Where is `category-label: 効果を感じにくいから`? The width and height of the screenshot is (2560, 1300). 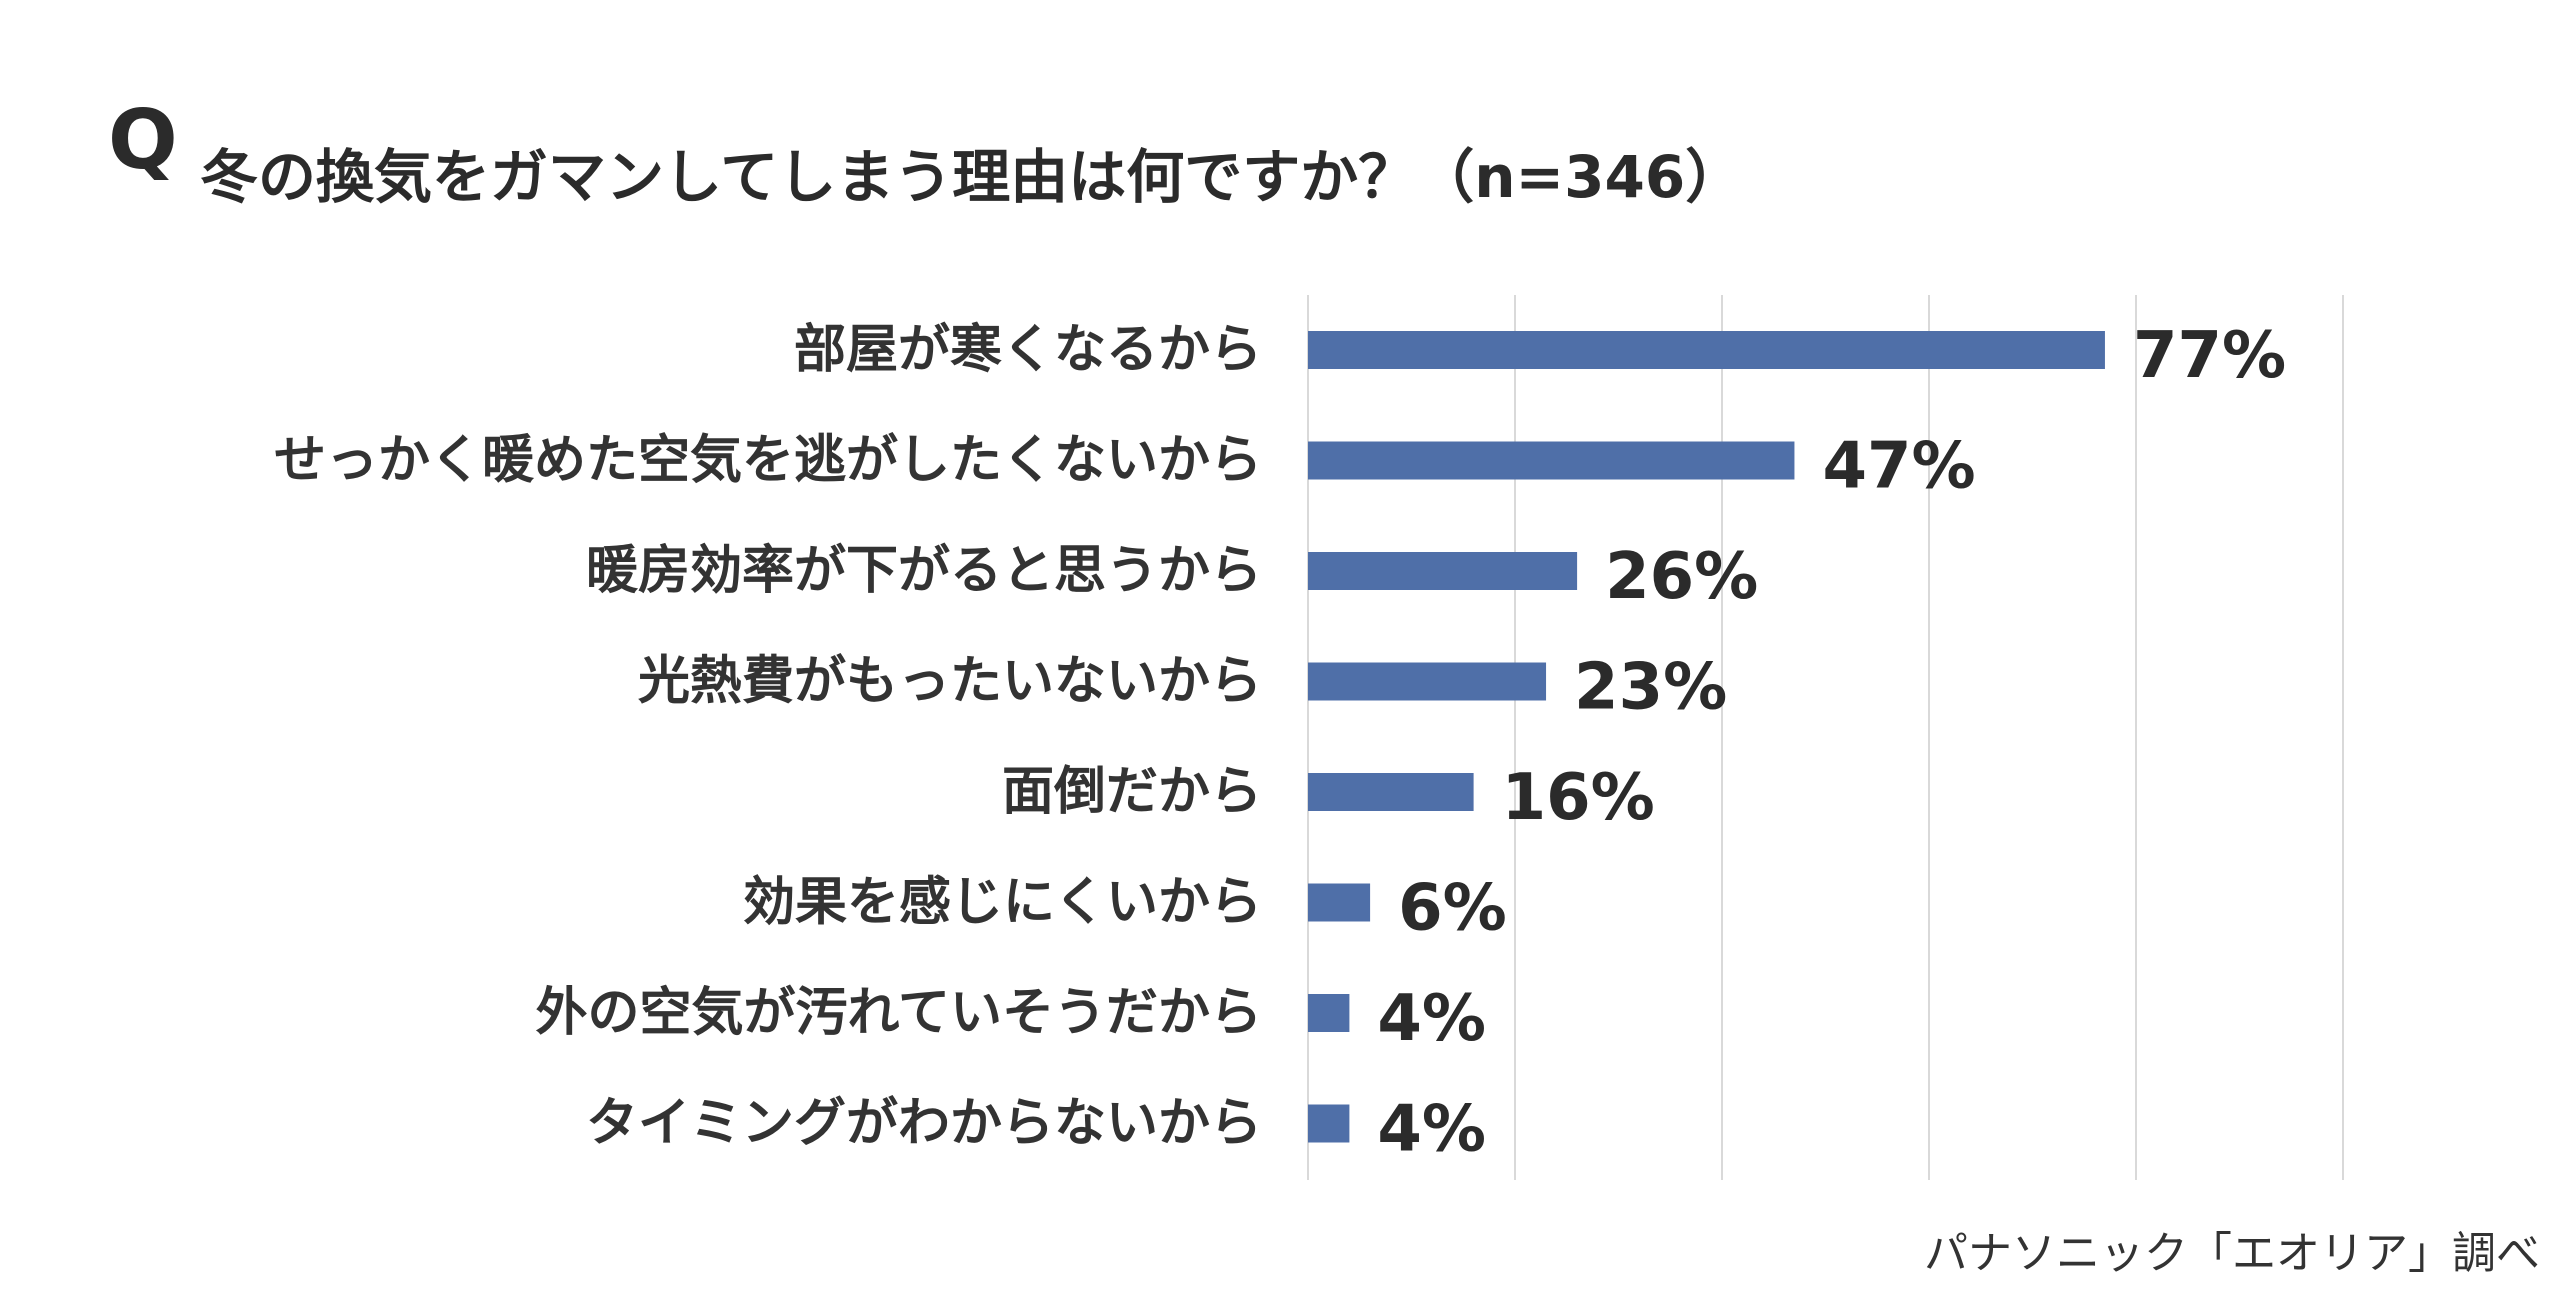 category-label: 効果を感じにくいから is located at coordinates (1002, 903).